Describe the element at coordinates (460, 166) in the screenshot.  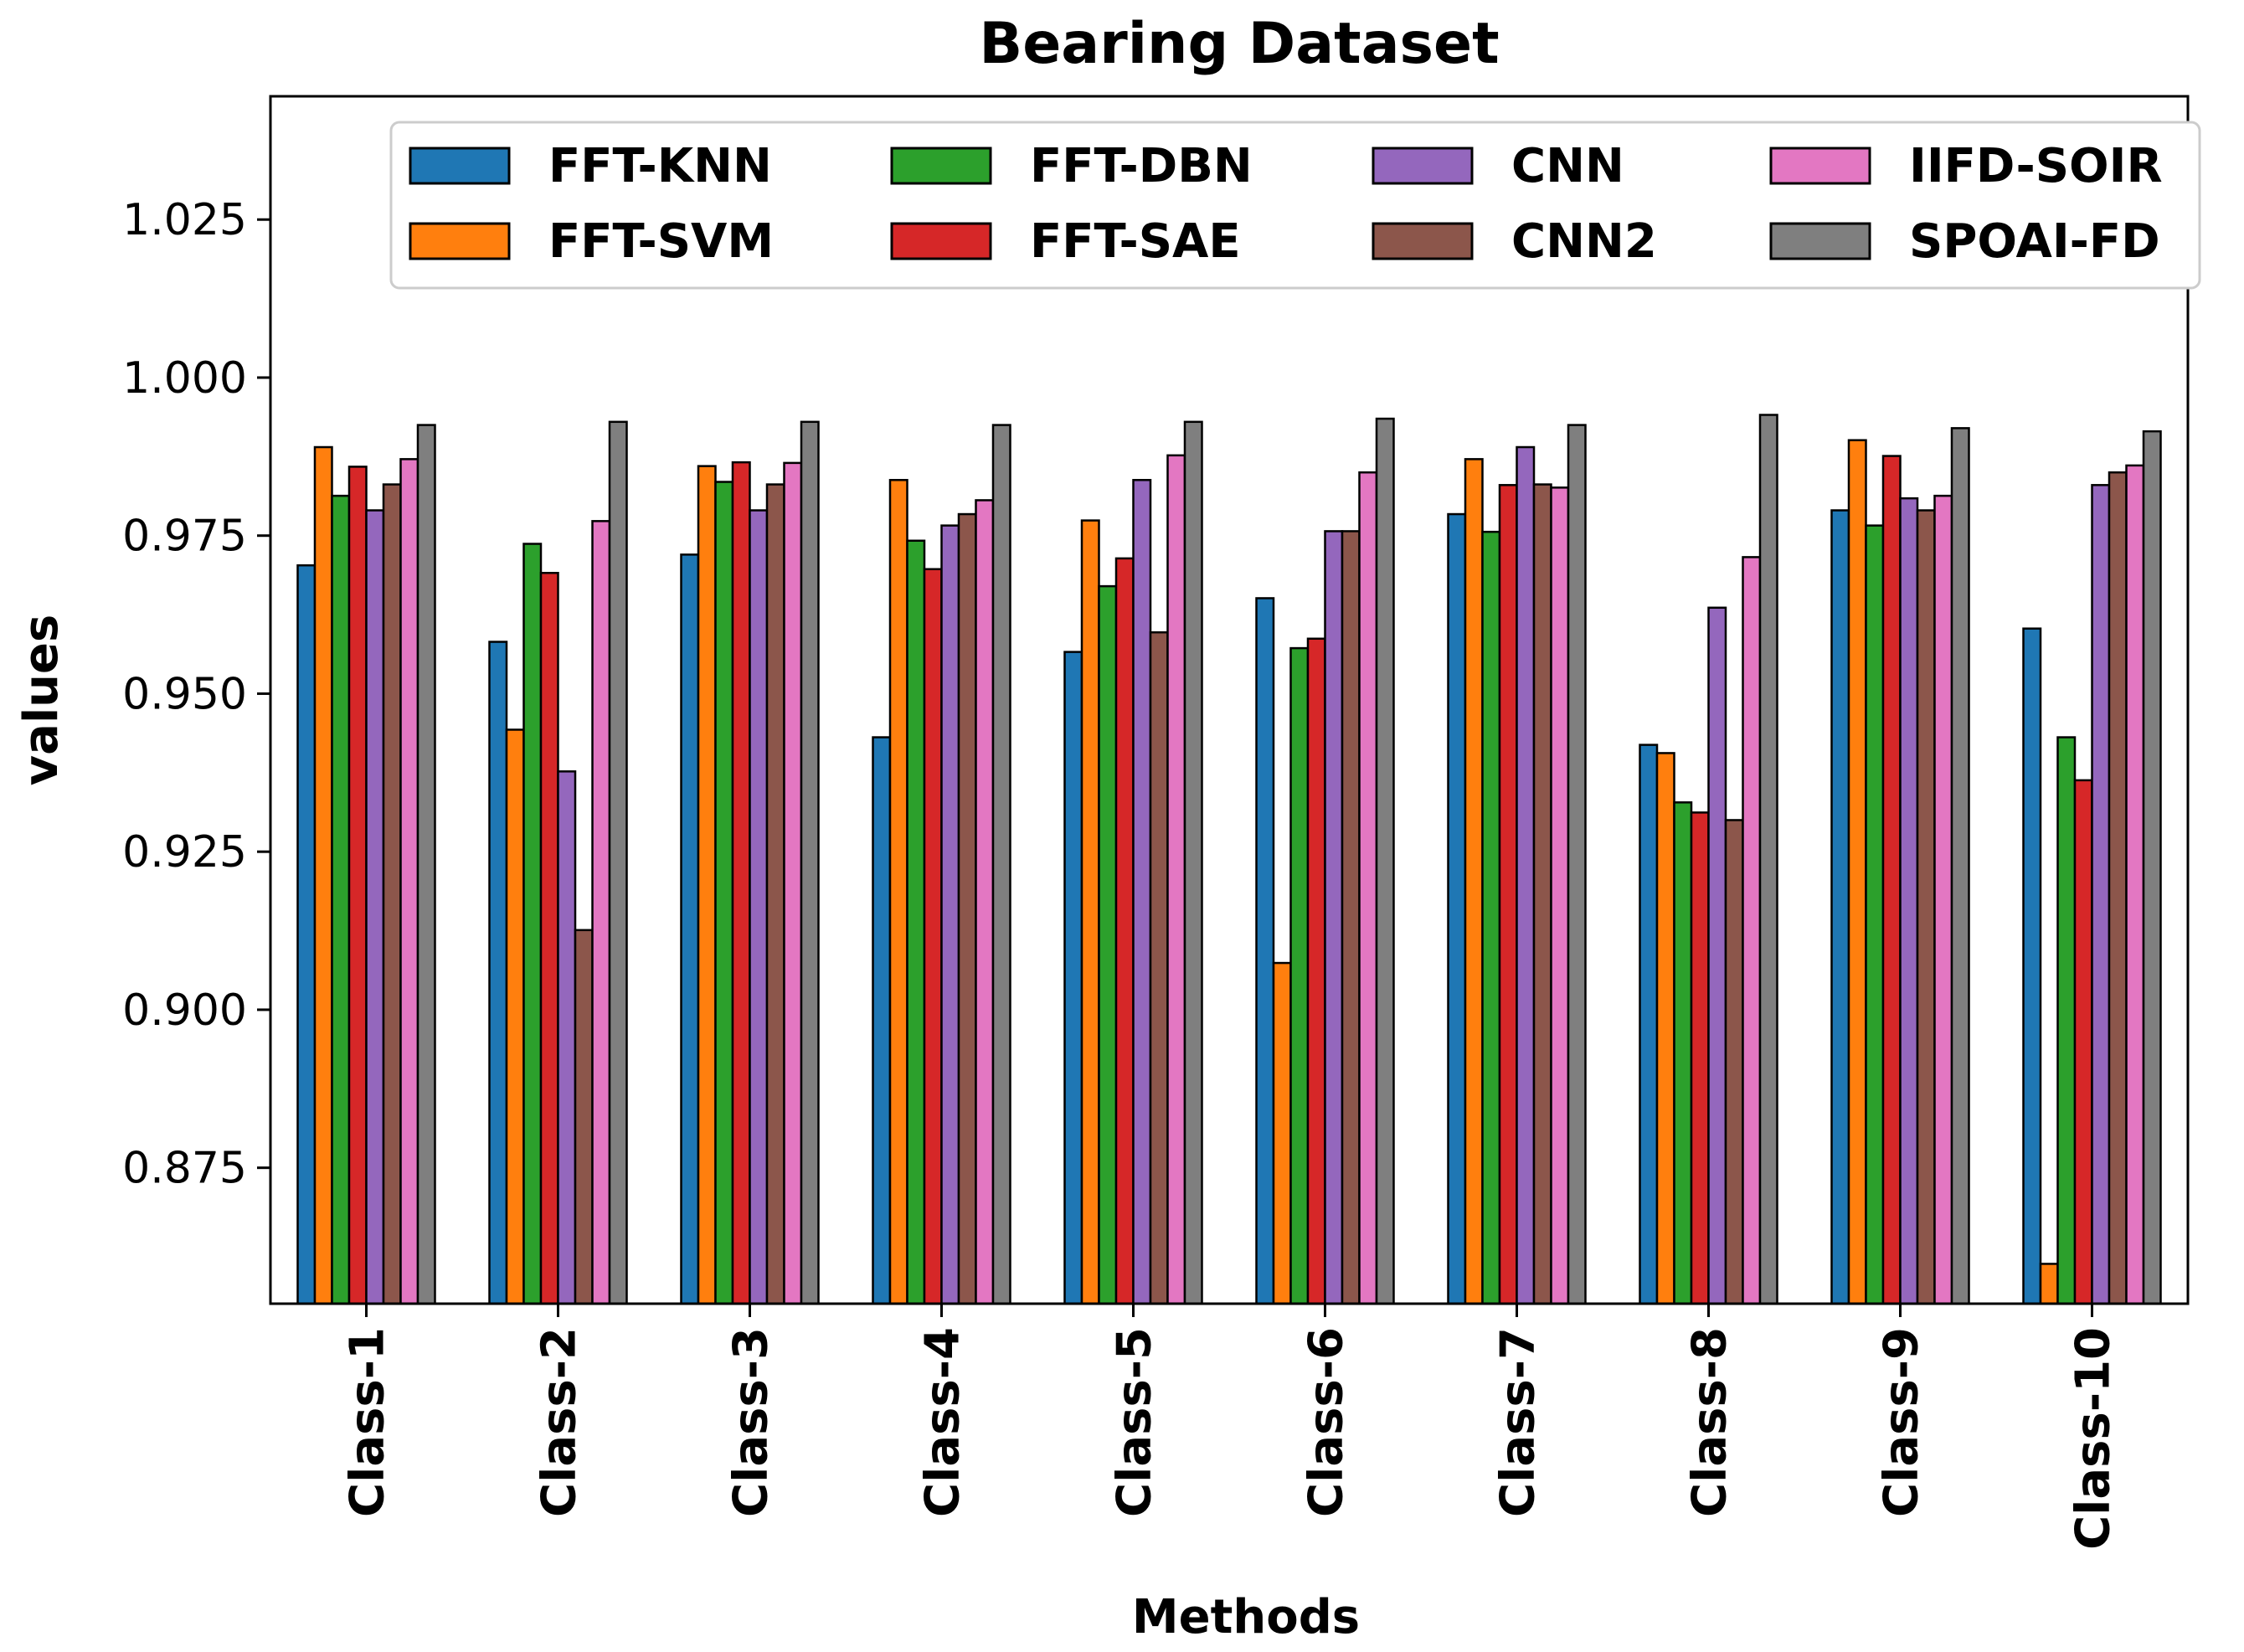
I see `legend-swatch-fft-knn` at that location.